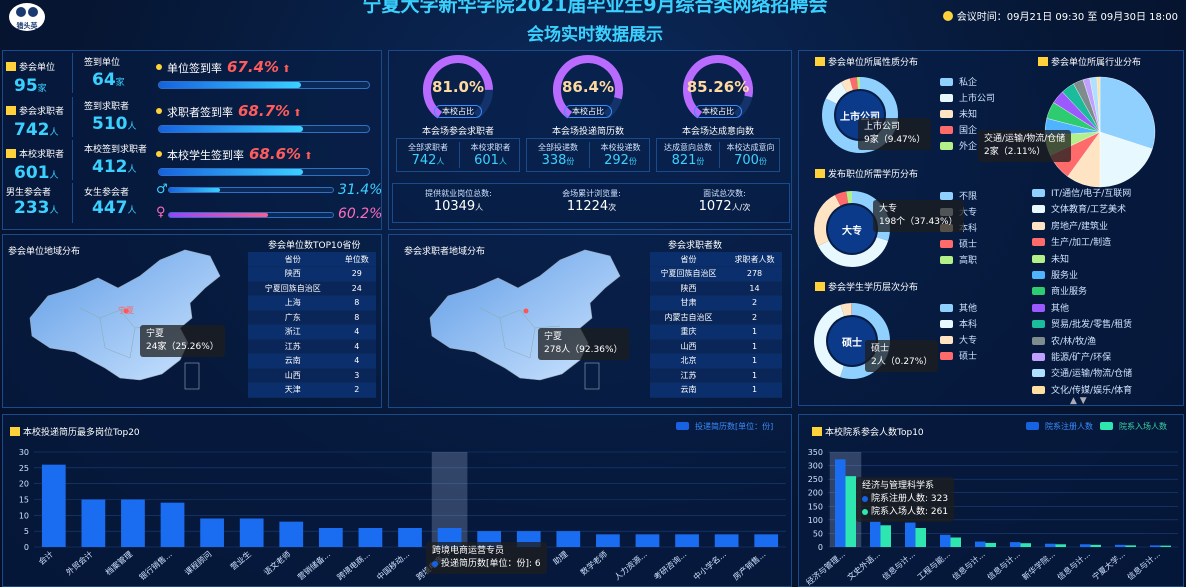 The image size is (1186, 587). Describe the element at coordinates (125, 323) in the screenshot. I see `company-china-map` at that location.